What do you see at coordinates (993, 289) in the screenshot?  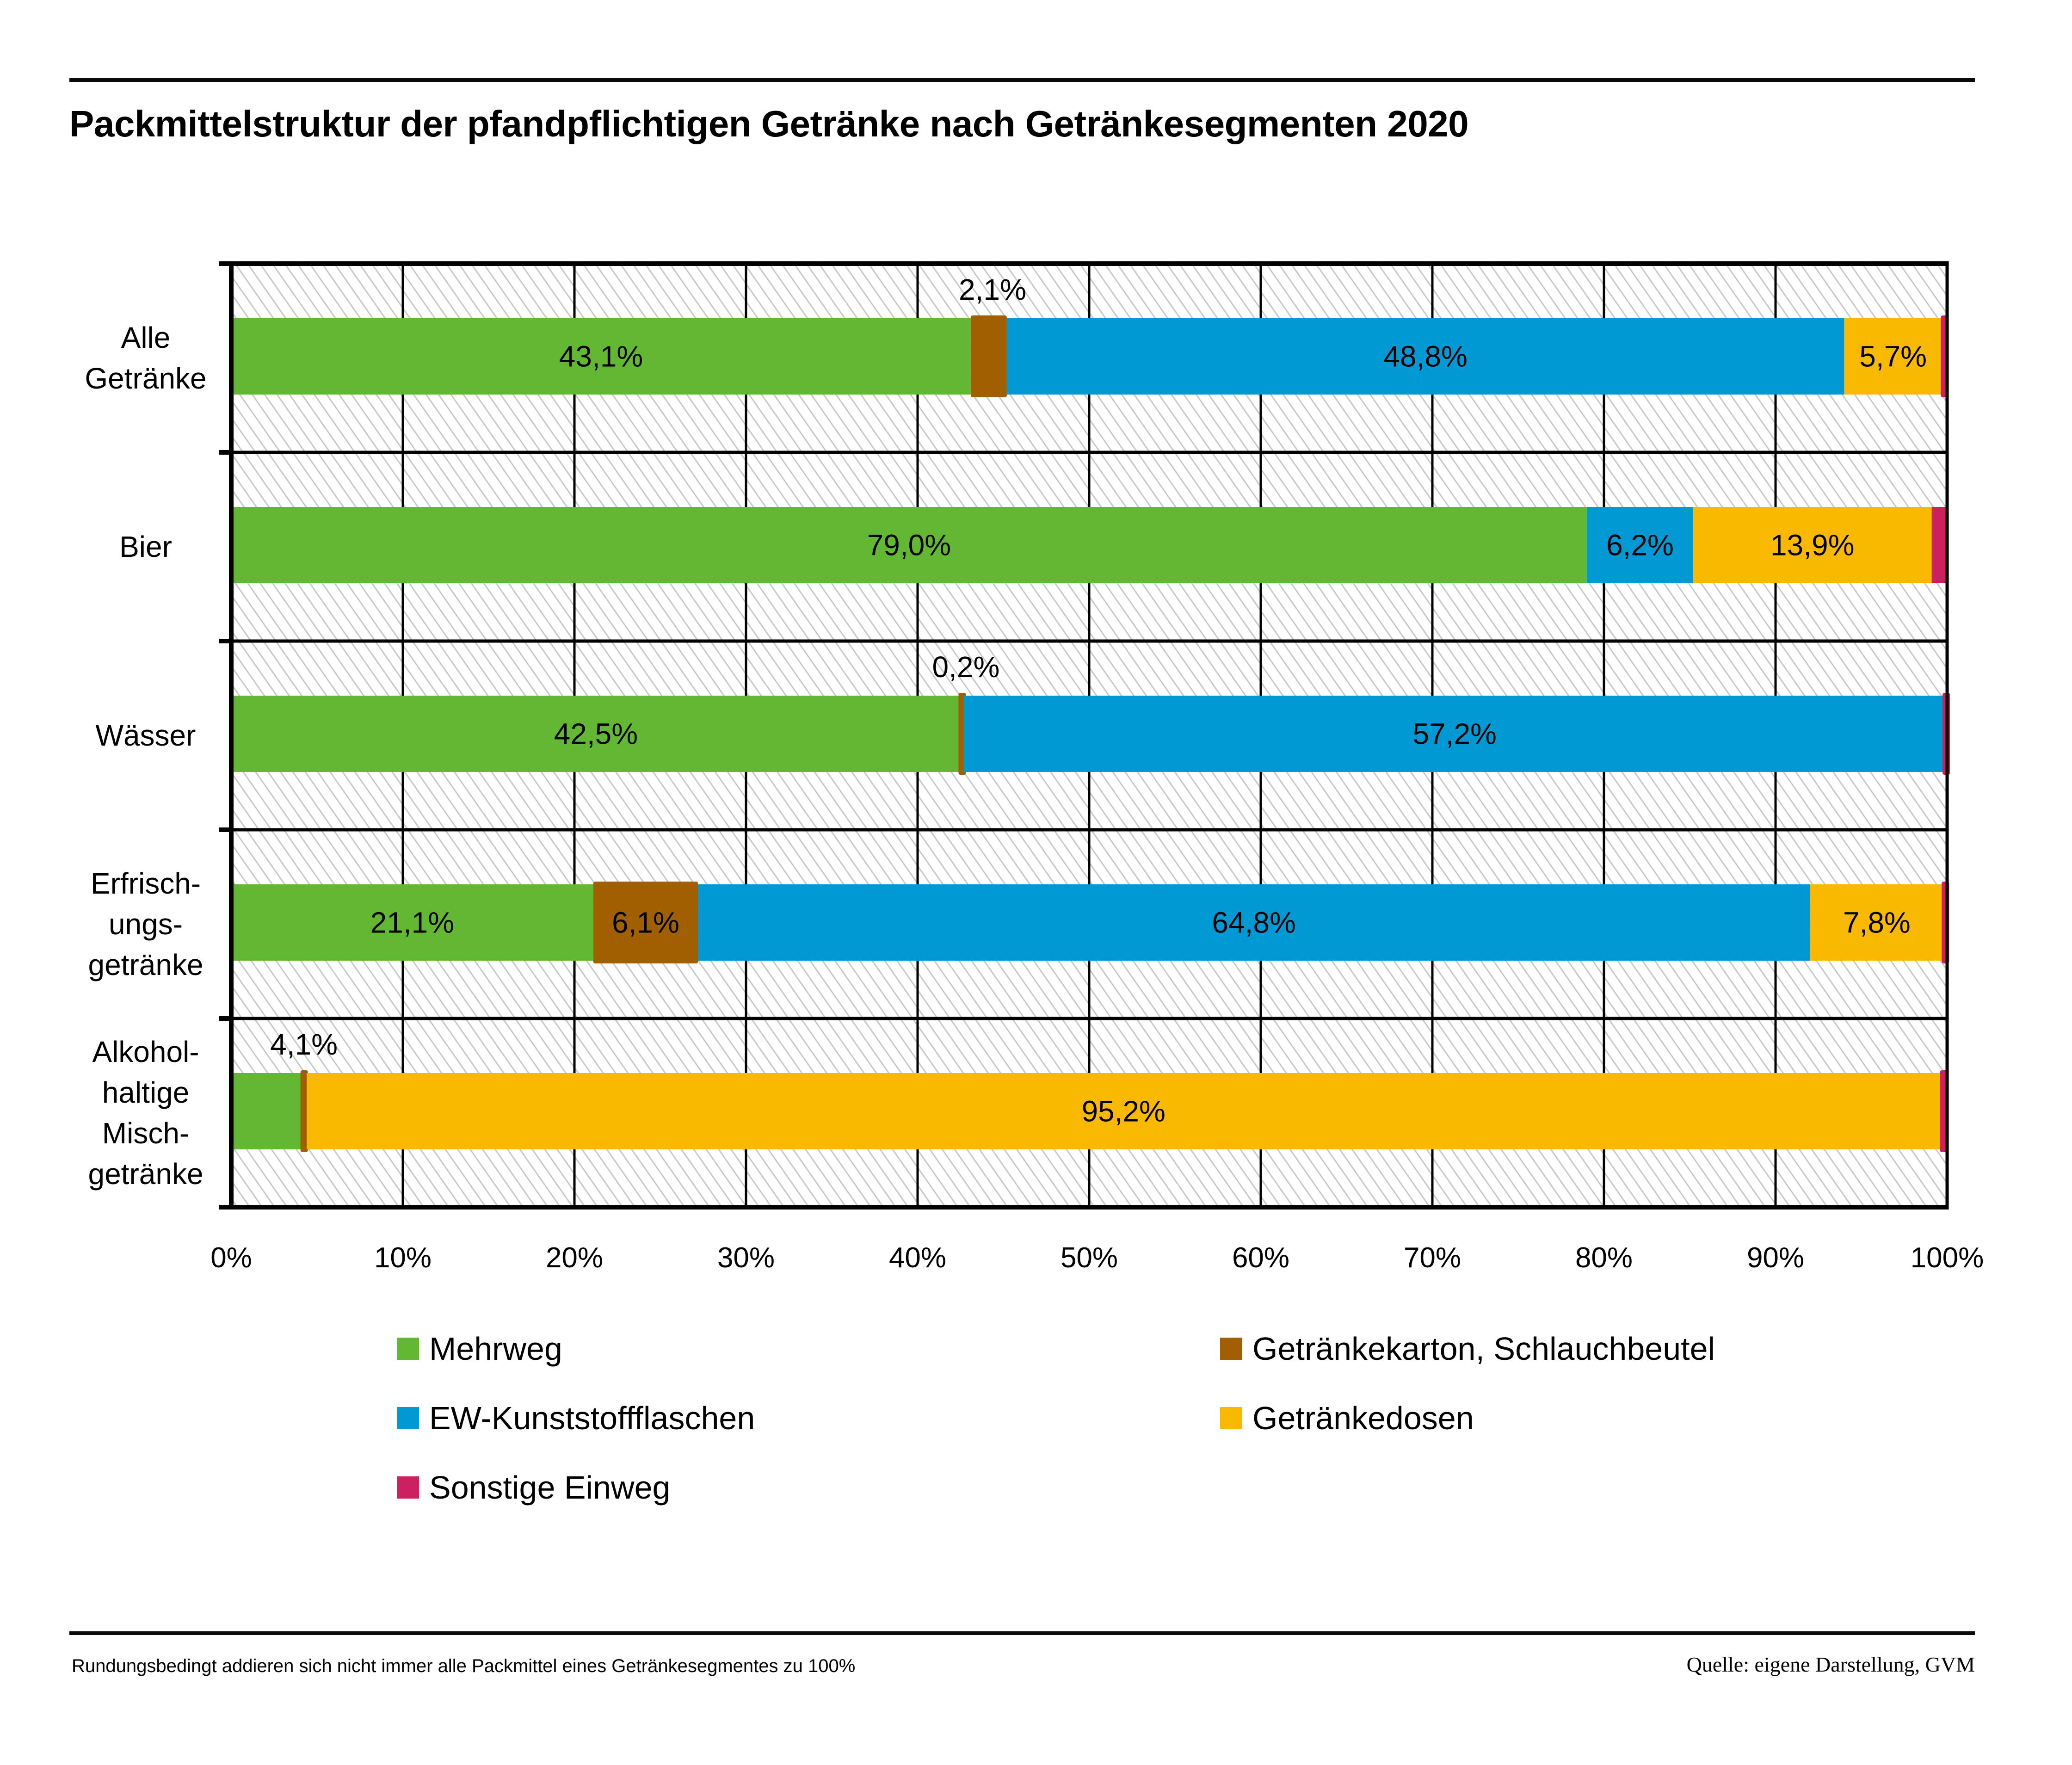 I see `data-label: 2,1%` at bounding box center [993, 289].